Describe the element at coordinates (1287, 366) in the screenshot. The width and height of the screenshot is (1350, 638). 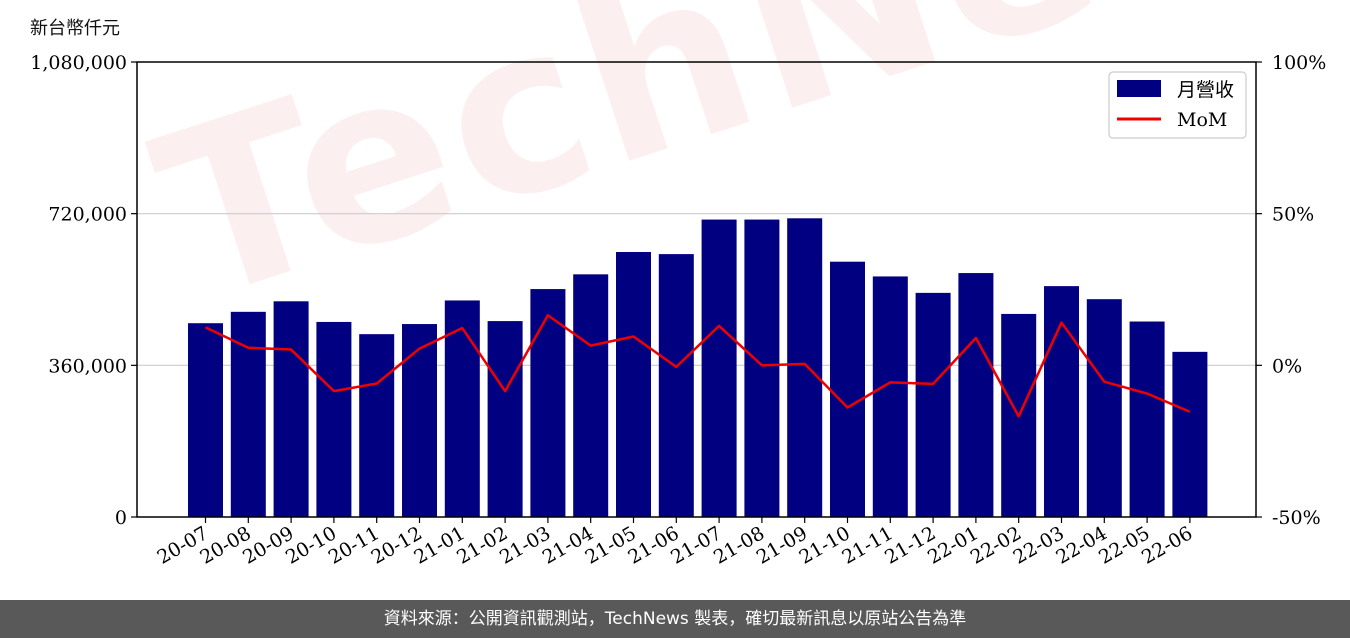
I see `y-right-tick-label: 0%` at that location.